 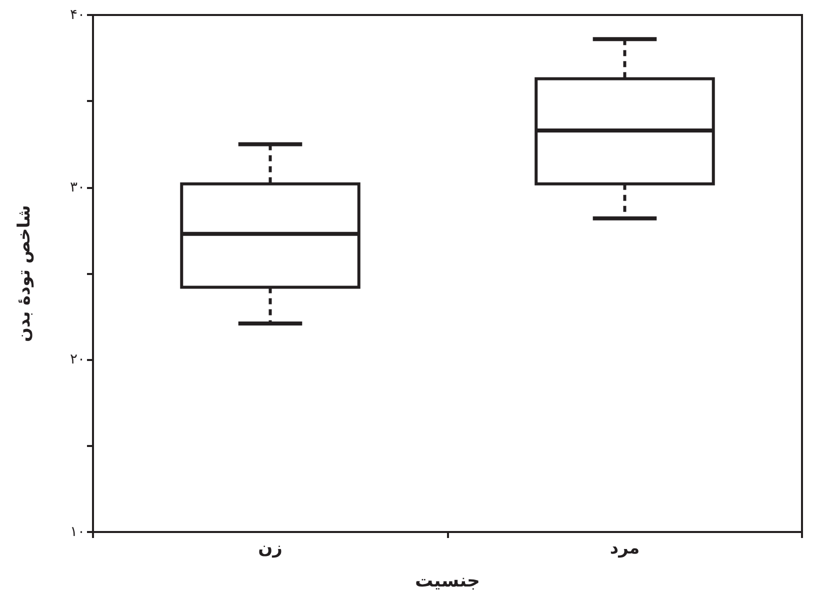 What do you see at coordinates (24, 273) in the screenshot?
I see `y-axis-title: شاخص تودهٔ بدن` at bounding box center [24, 273].